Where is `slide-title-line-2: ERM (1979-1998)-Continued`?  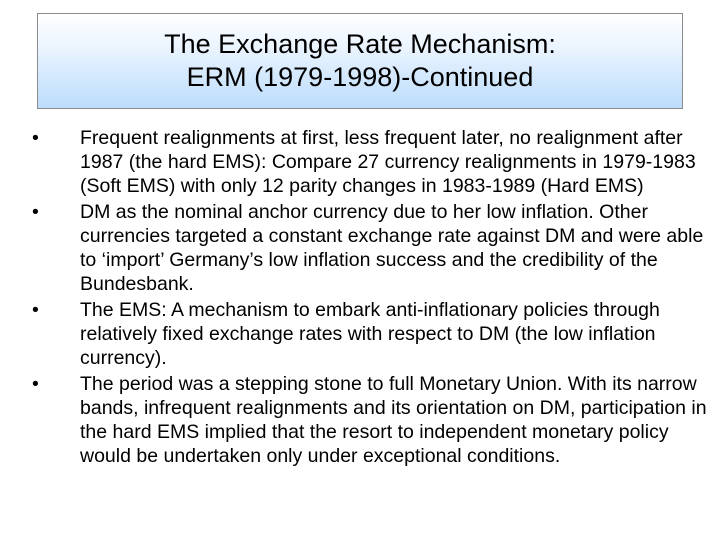
slide-title-line-2: ERM (1979-1998)-Continued is located at coordinates (360, 77).